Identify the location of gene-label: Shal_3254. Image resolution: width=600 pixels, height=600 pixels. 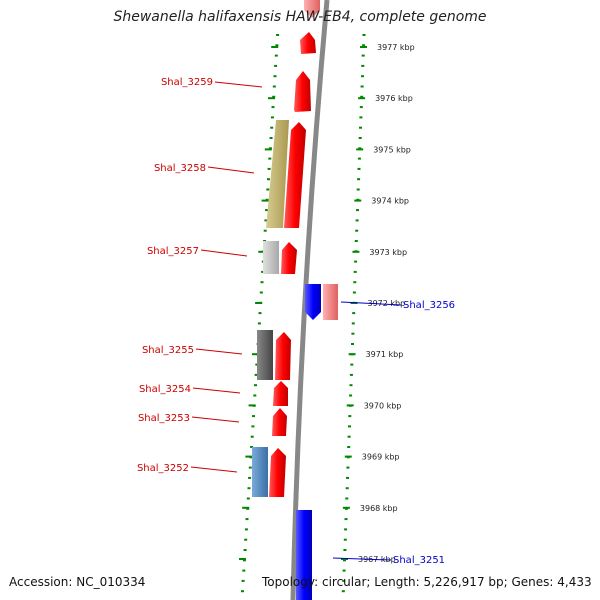
(165, 389).